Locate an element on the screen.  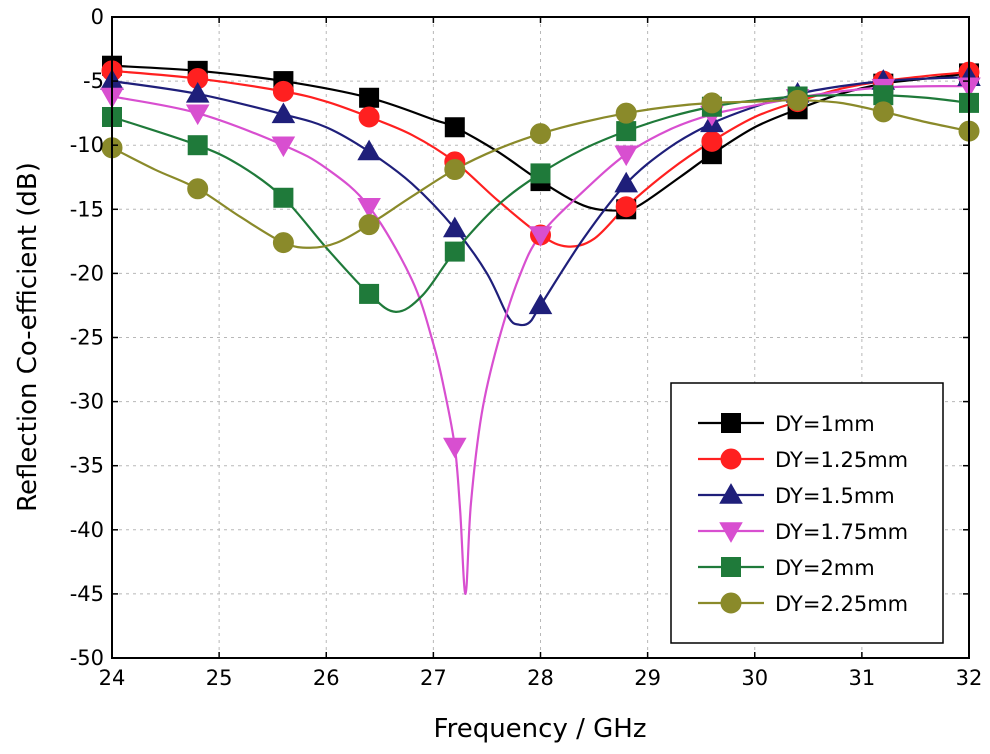
y-tick-label: -25 is located at coordinates (87, 338).